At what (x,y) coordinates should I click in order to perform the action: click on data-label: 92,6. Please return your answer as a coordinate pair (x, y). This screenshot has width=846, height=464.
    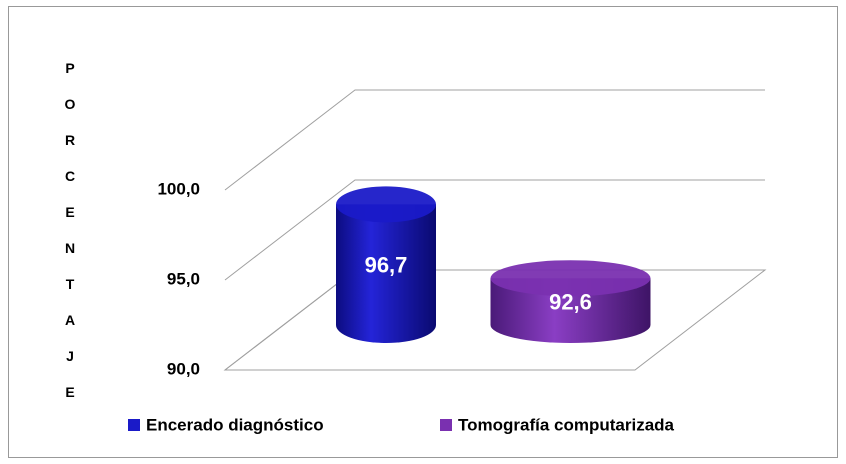
    Looking at the image, I should click on (570, 301).